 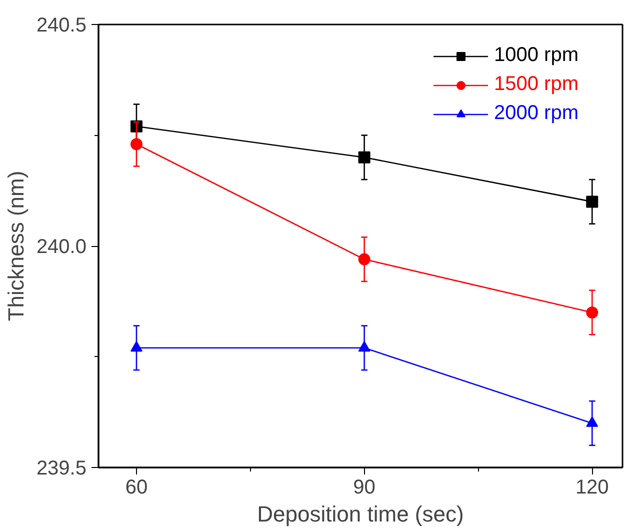 I want to click on x-axis-title: Deposition time (sec), so click(x=360, y=514).